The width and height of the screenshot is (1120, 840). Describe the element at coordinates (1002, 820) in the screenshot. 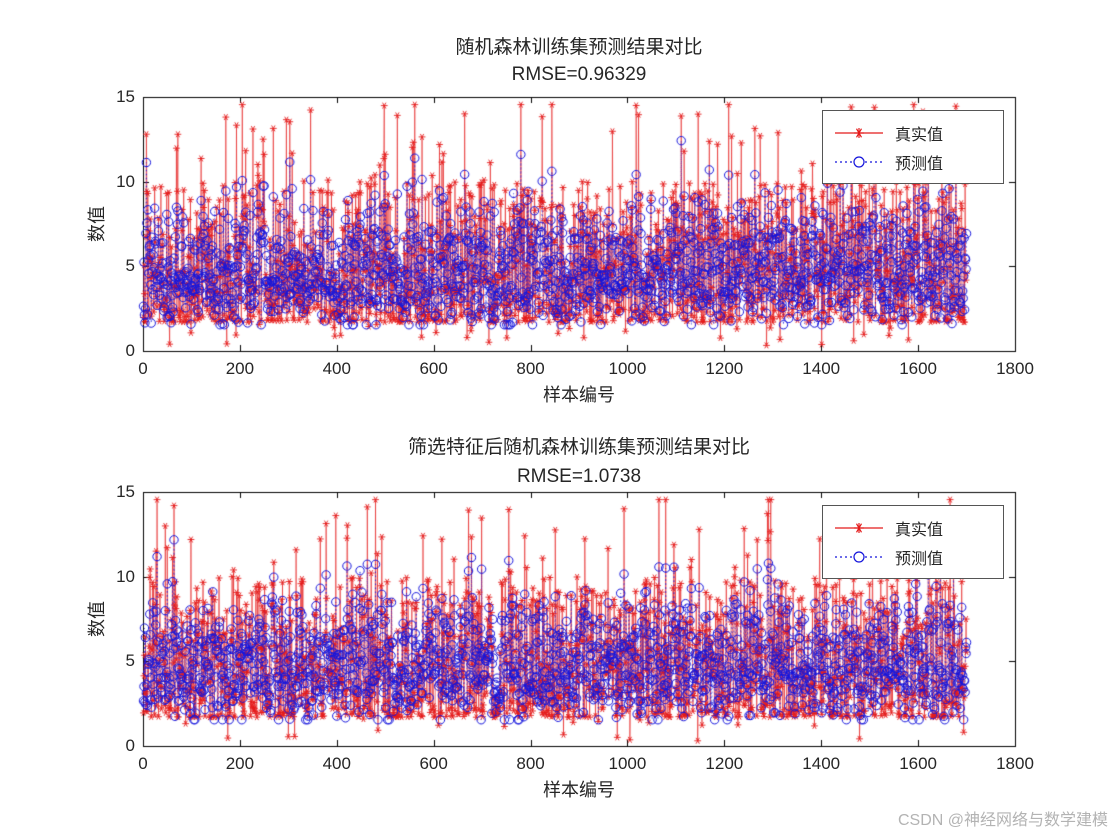

I see `csdn-watermark: CSDN @神经网络与数学建模` at that location.